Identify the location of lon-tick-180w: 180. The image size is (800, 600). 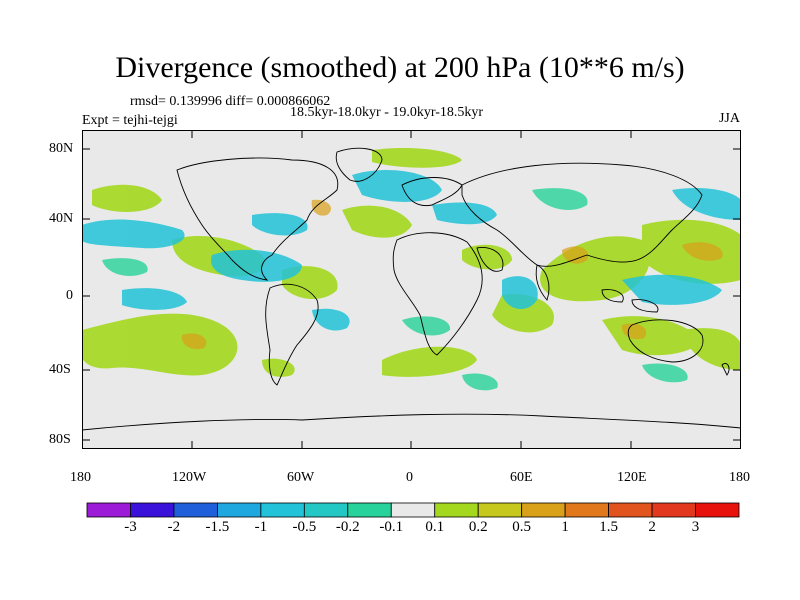
(80, 477).